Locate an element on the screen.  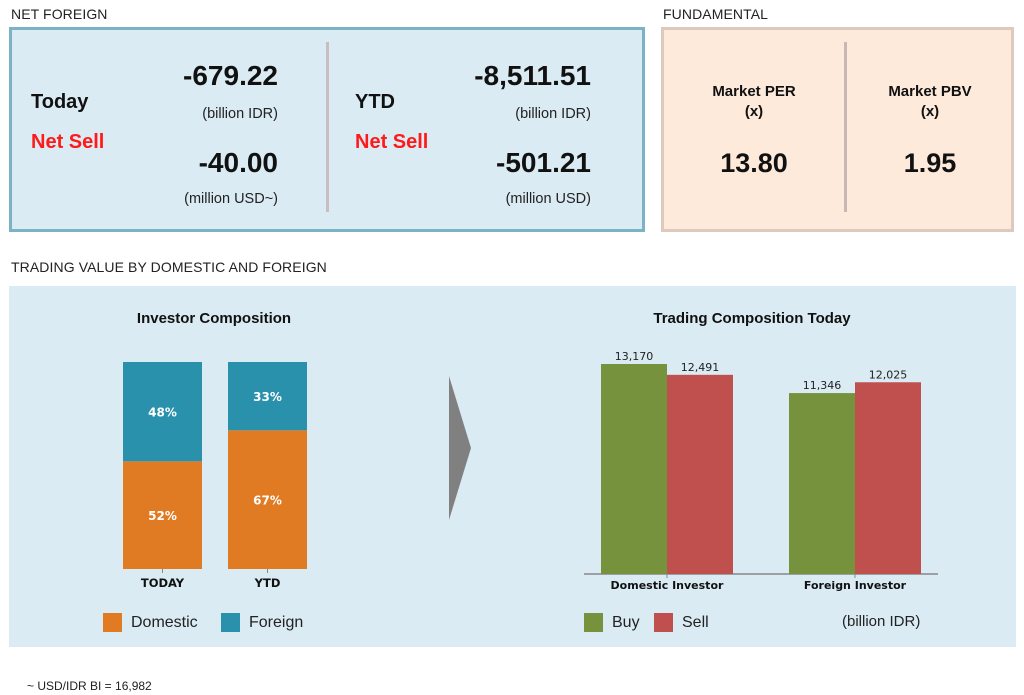
legend-domestic-swatch is located at coordinates (112, 622).